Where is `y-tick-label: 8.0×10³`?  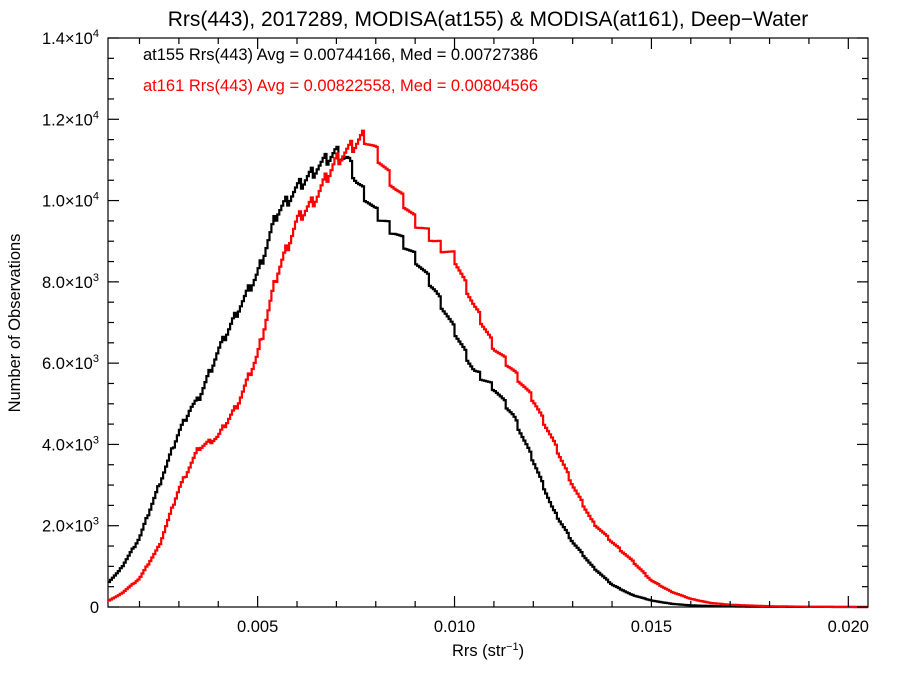
y-tick-label: 8.0×10³ is located at coordinates (70, 282).